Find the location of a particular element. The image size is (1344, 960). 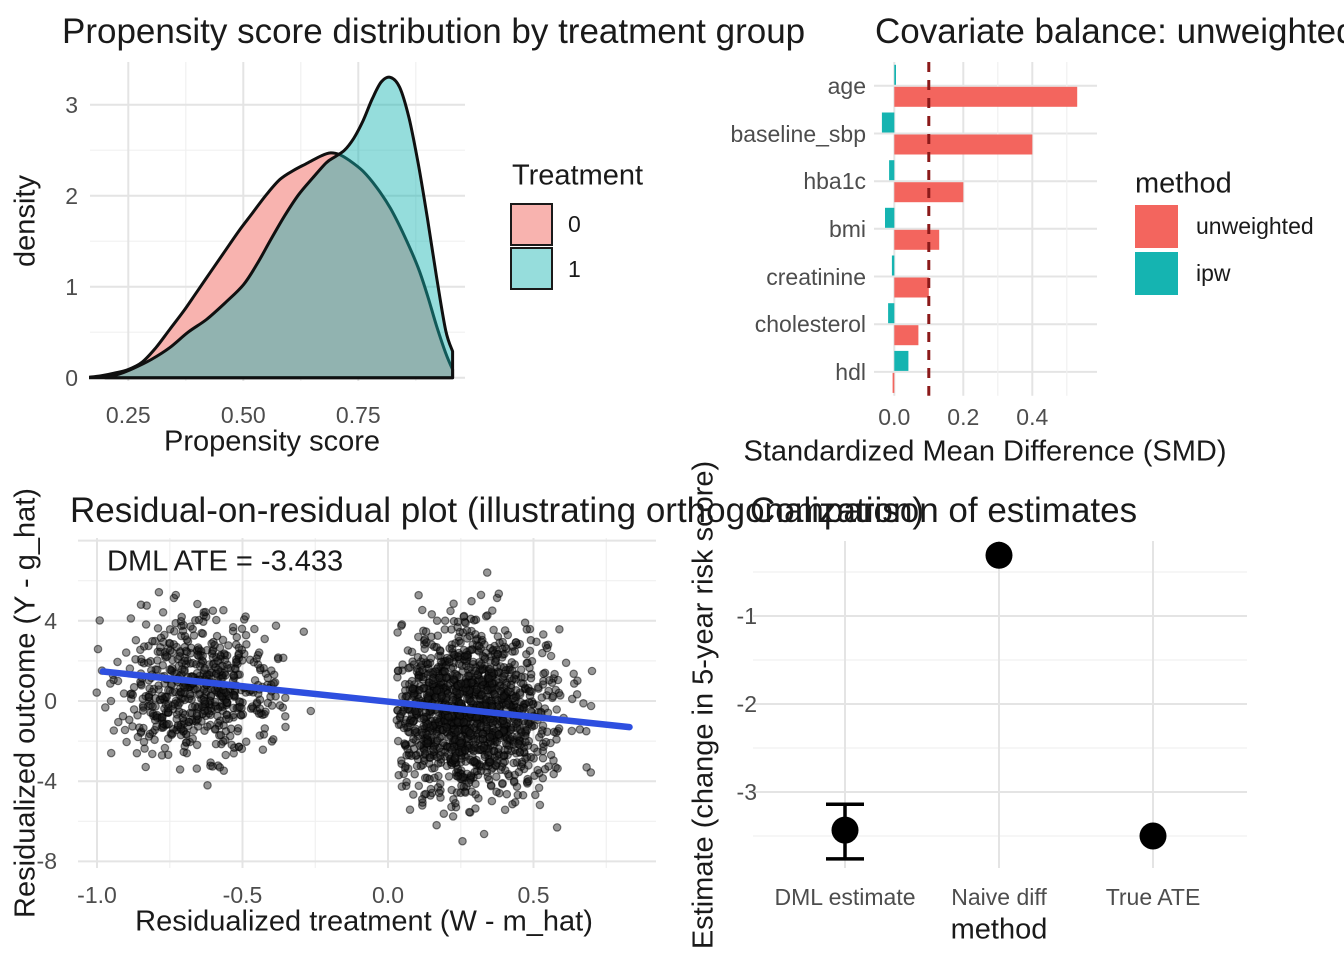

estimate-point-Naive diff is located at coordinates (999, 555).